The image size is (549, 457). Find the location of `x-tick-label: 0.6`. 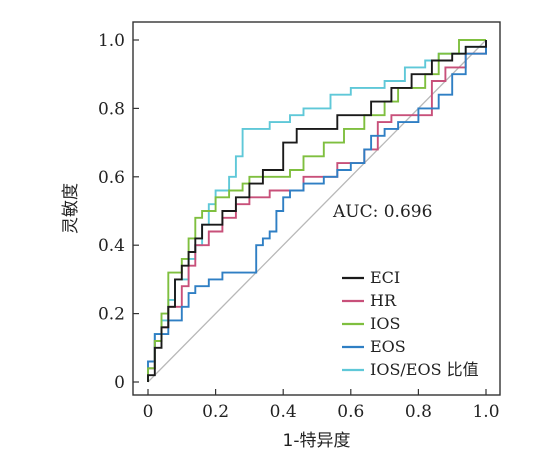

x-tick-label: 0.6 is located at coordinates (350, 412).